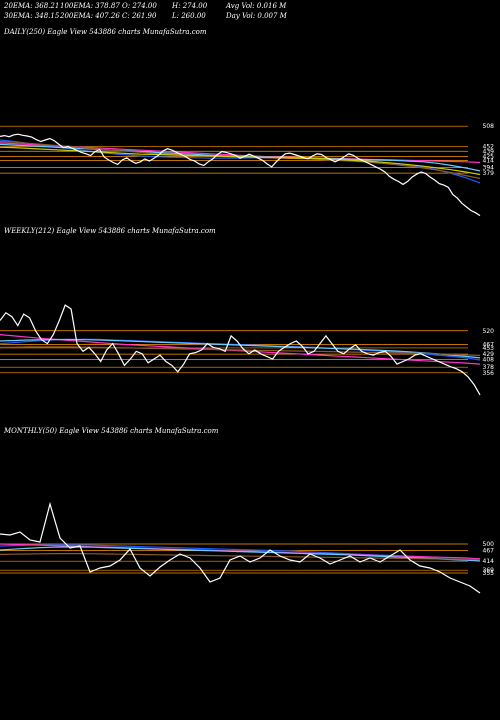 Image resolution: width=500 pixels, height=720 pixels. I want to click on daily-level-label: 452, so click(489, 147).